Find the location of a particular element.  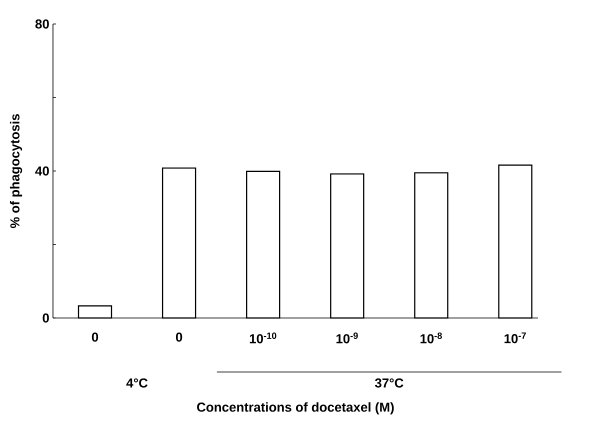

y-axis-title: % of phagocytosis is located at coordinates (16, 171).